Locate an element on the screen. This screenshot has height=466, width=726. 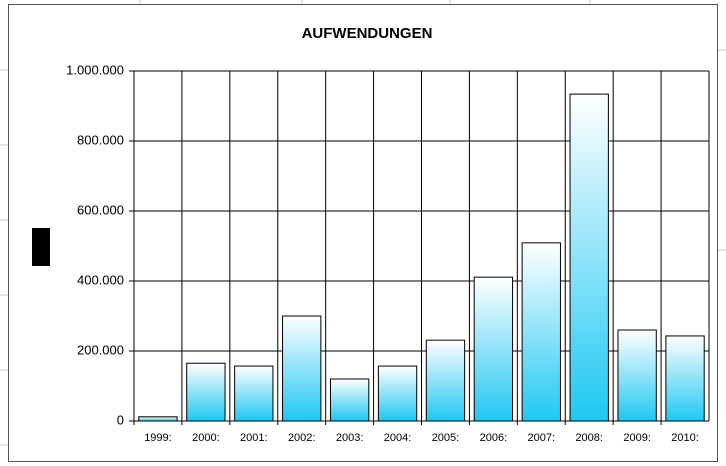
x-tick-label: 2003: is located at coordinates (350, 438).